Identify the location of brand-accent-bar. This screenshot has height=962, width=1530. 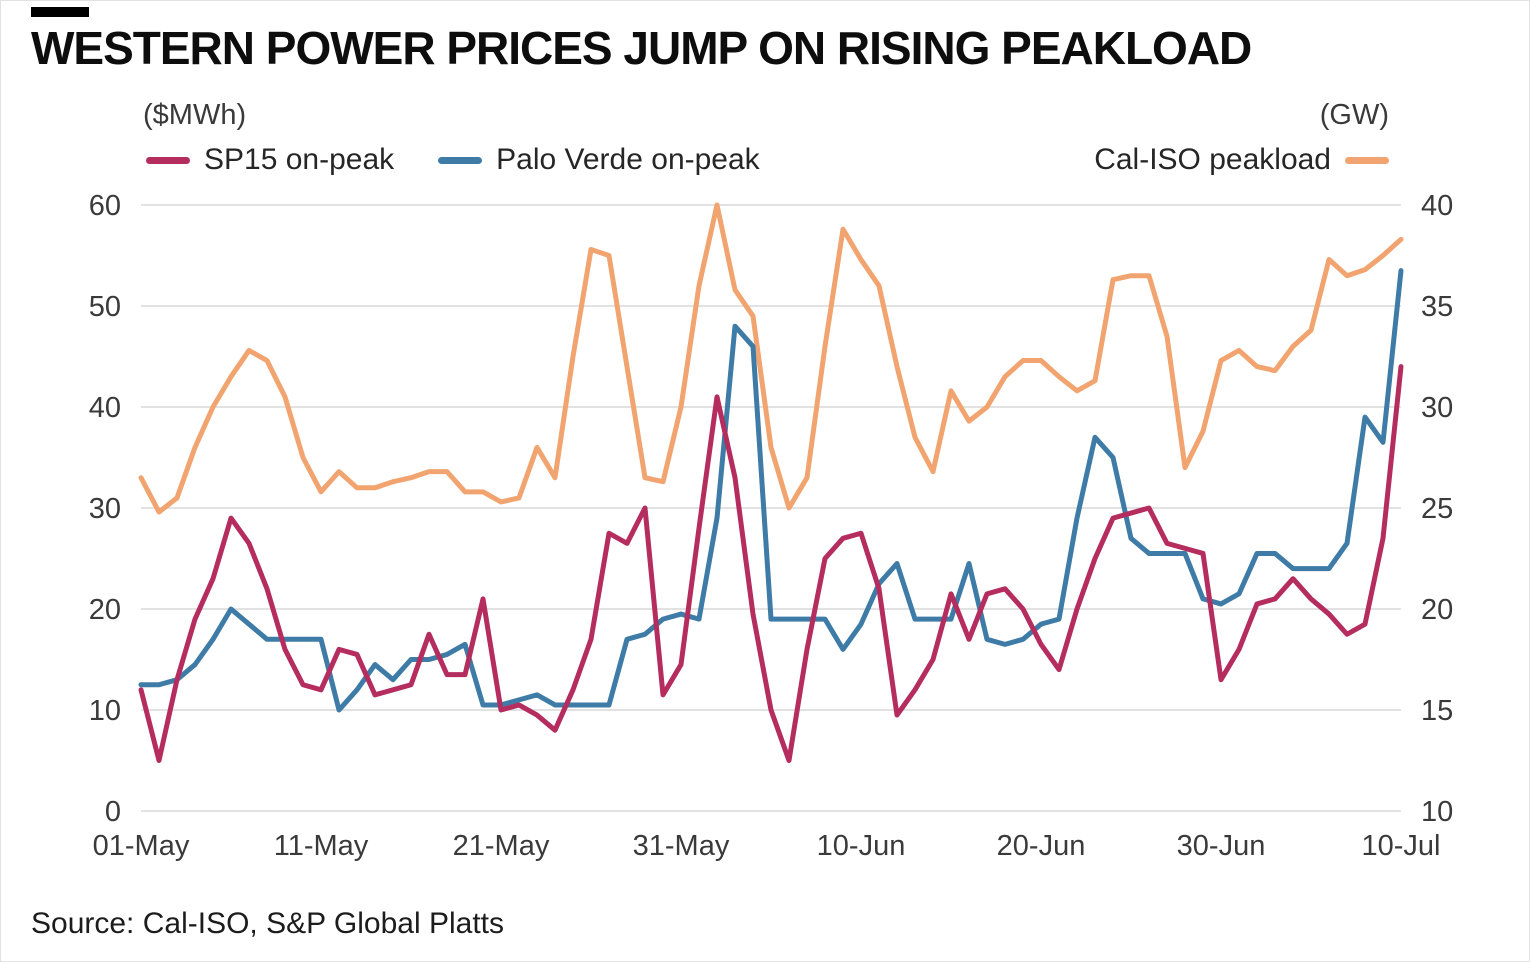
(60, 12).